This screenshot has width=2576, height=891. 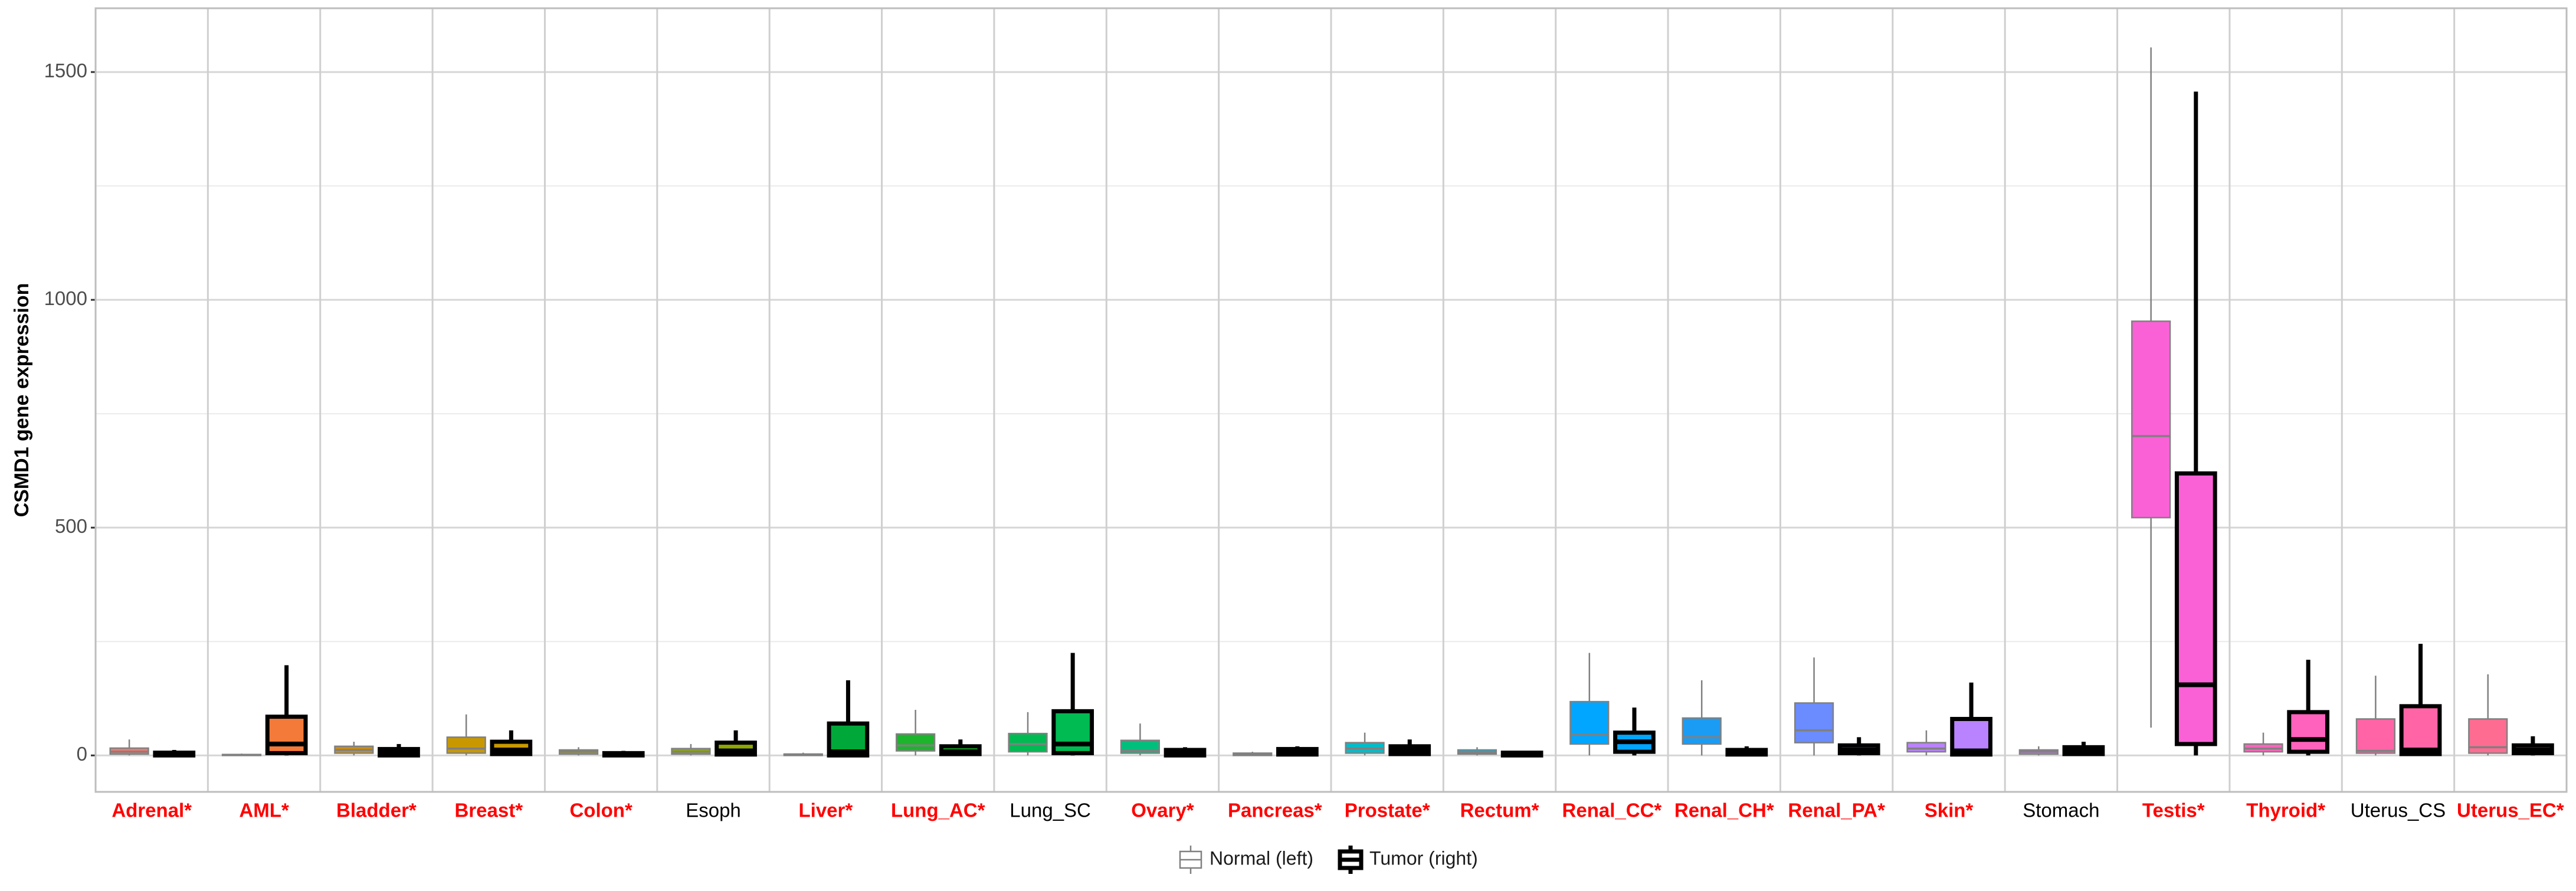 I want to click on x-tick-label: Renal_PA*, so click(x=1836, y=810).